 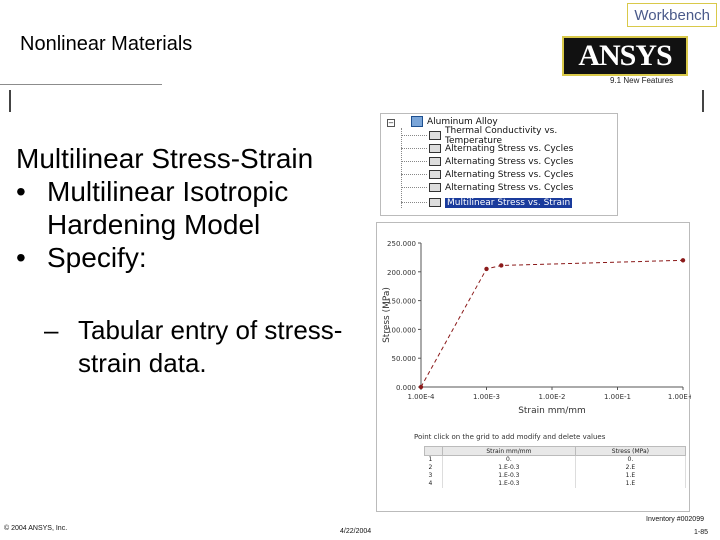 I want to click on table-header-stress: Stress (MPa), so click(x=630, y=451).